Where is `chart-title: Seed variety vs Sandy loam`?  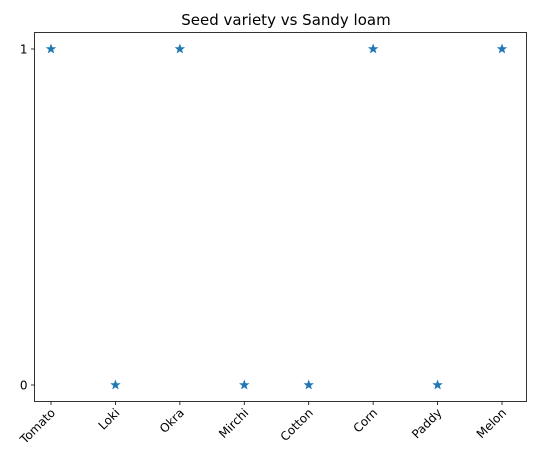
chart-title: Seed variety vs Sandy loam is located at coordinates (285, 20).